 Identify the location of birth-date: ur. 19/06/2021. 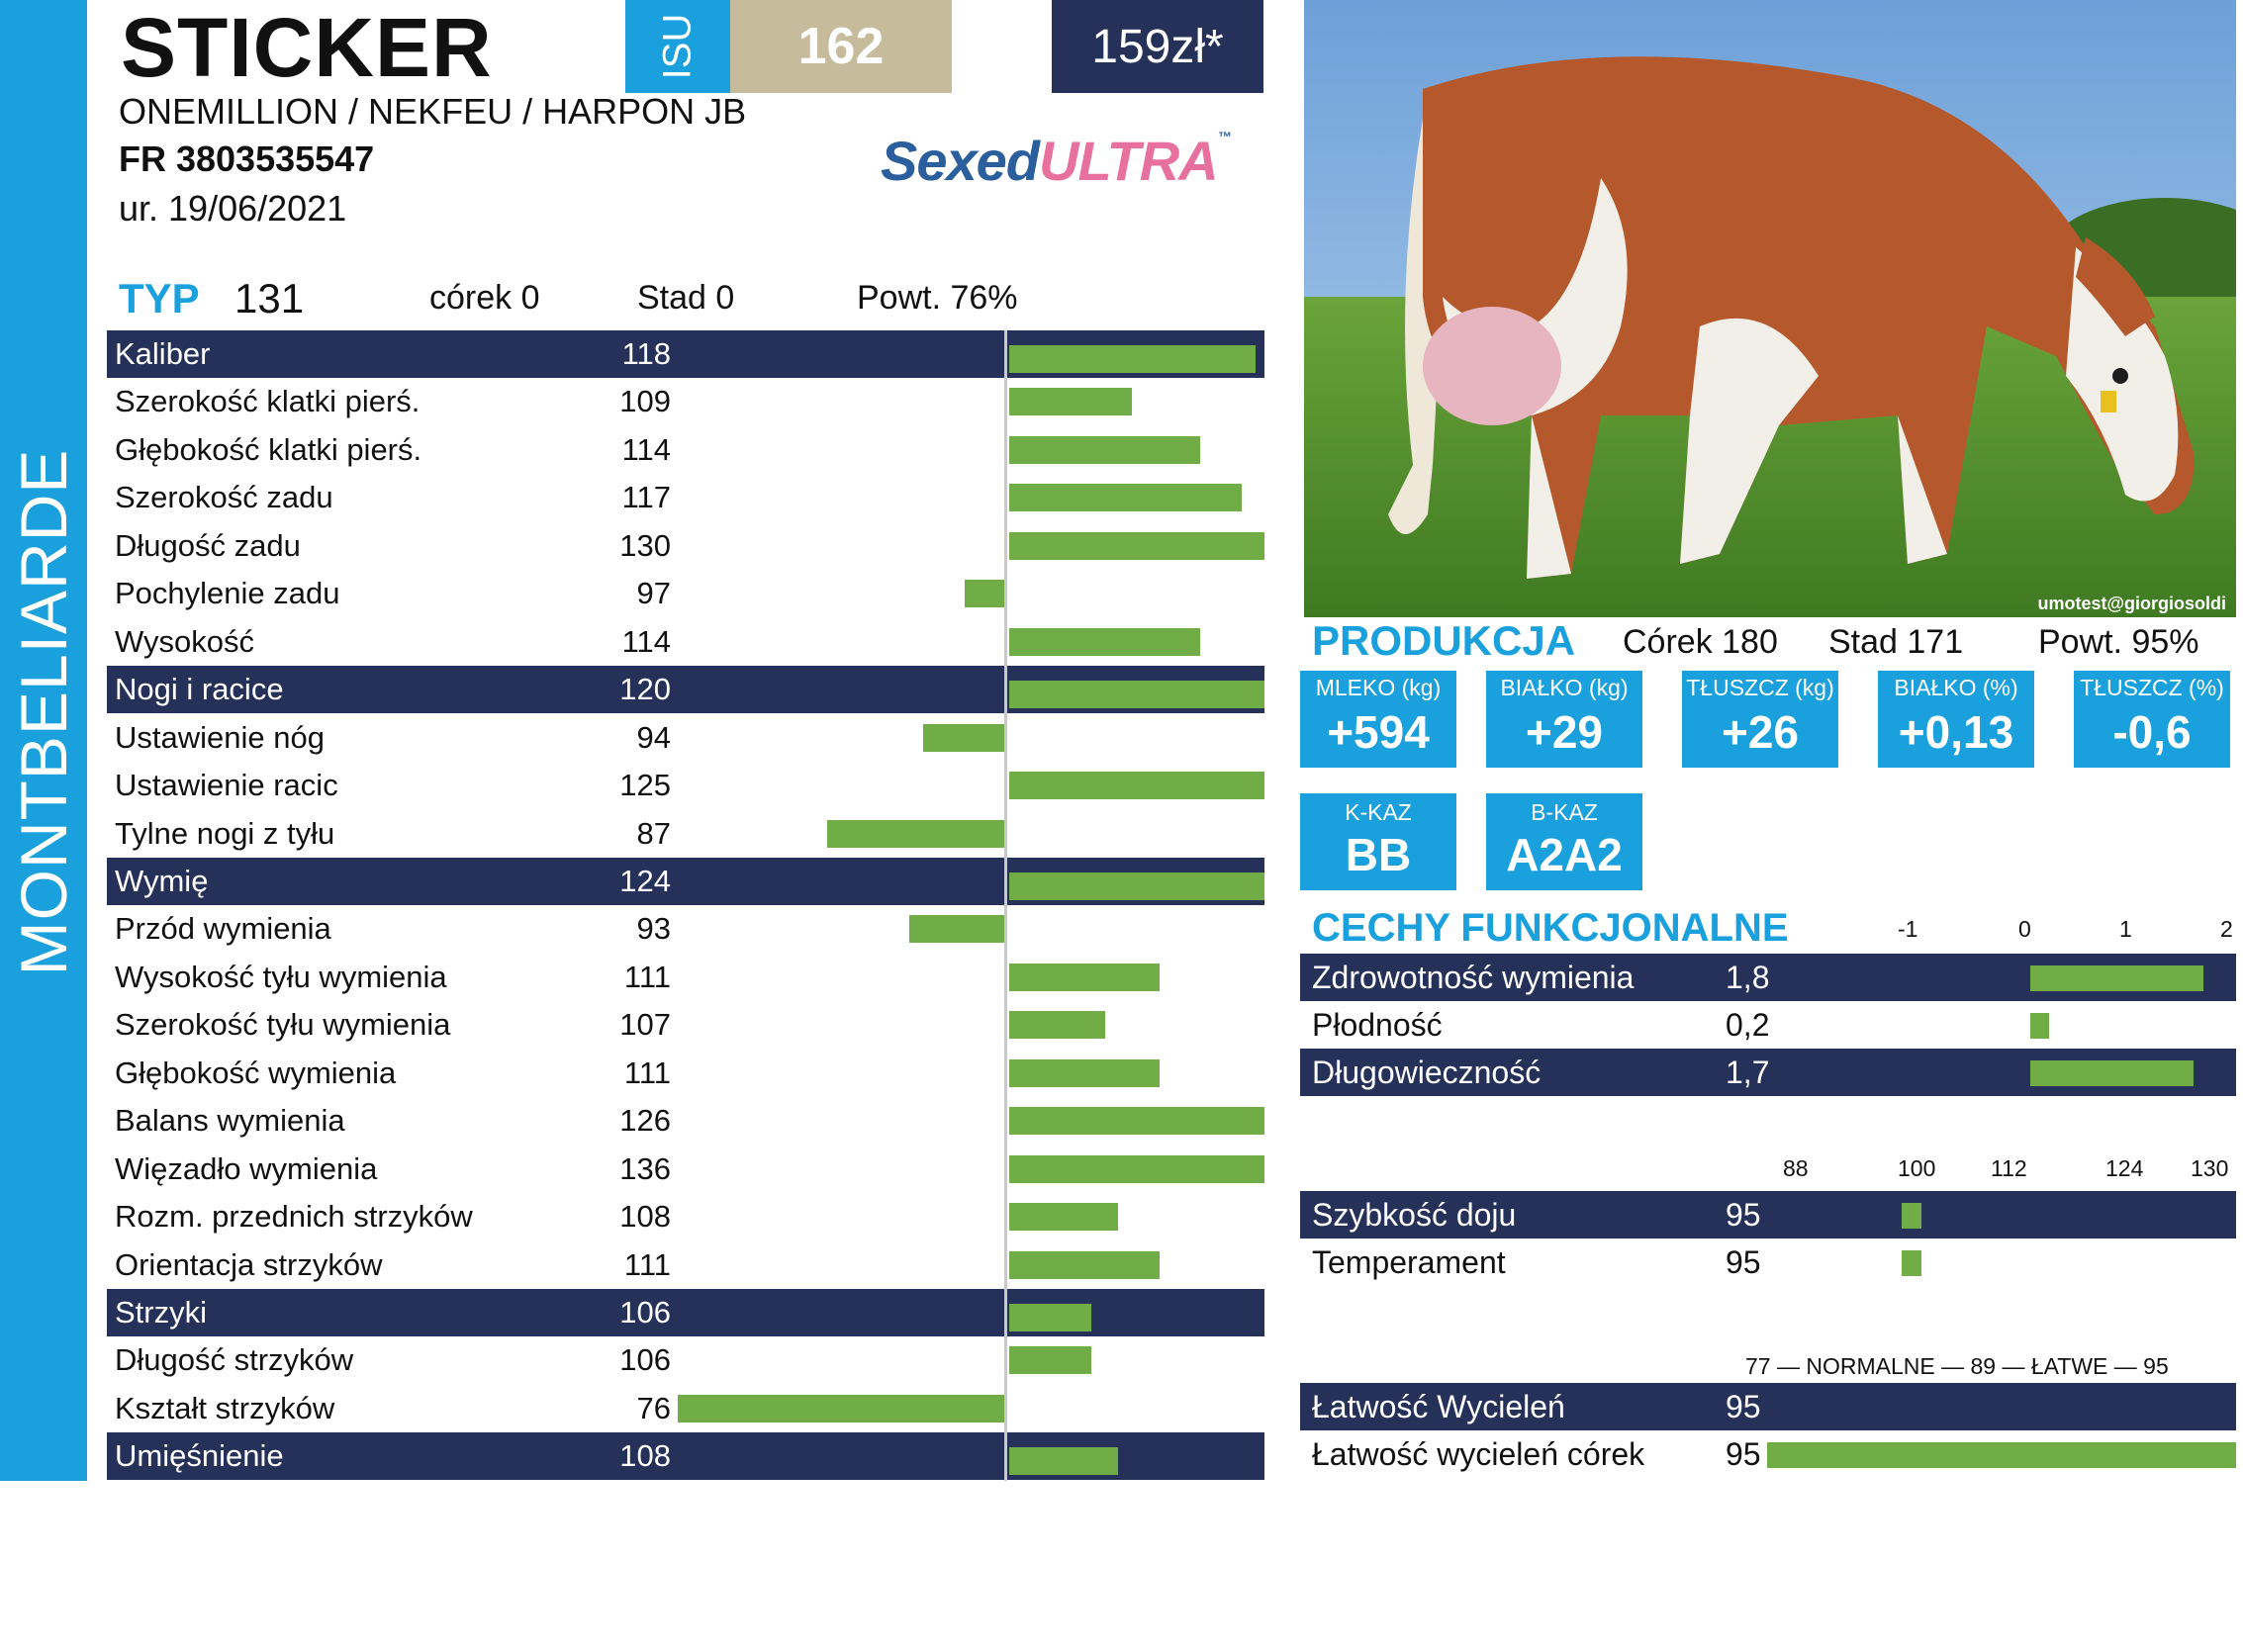
(233, 208).